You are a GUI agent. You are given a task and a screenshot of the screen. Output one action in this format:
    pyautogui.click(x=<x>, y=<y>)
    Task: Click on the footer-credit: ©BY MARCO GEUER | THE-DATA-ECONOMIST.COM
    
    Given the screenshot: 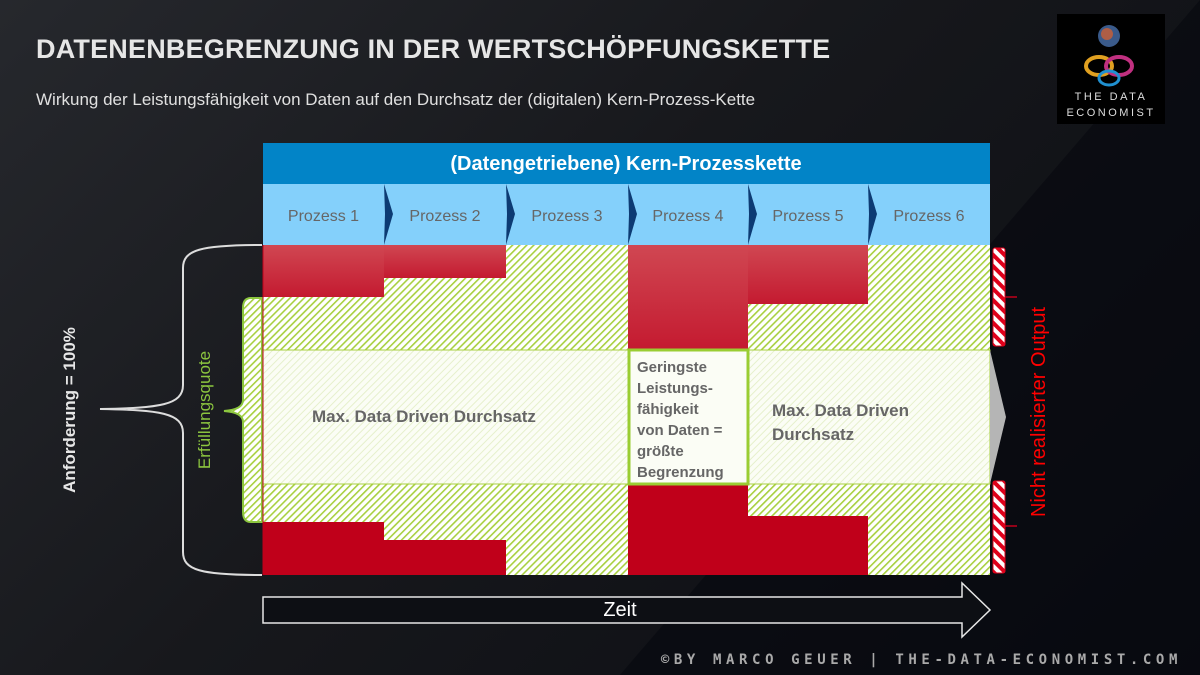 What is the action you would take?
    pyautogui.click(x=921, y=660)
    